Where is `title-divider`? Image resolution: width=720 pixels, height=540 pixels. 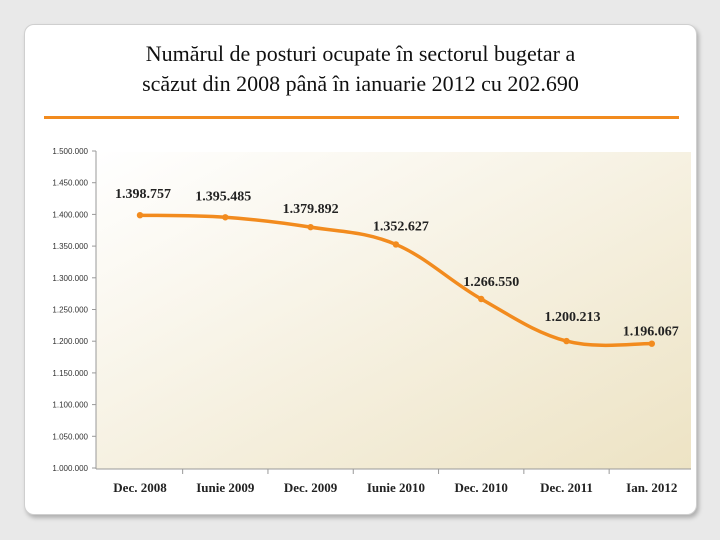 title-divider is located at coordinates (361, 117).